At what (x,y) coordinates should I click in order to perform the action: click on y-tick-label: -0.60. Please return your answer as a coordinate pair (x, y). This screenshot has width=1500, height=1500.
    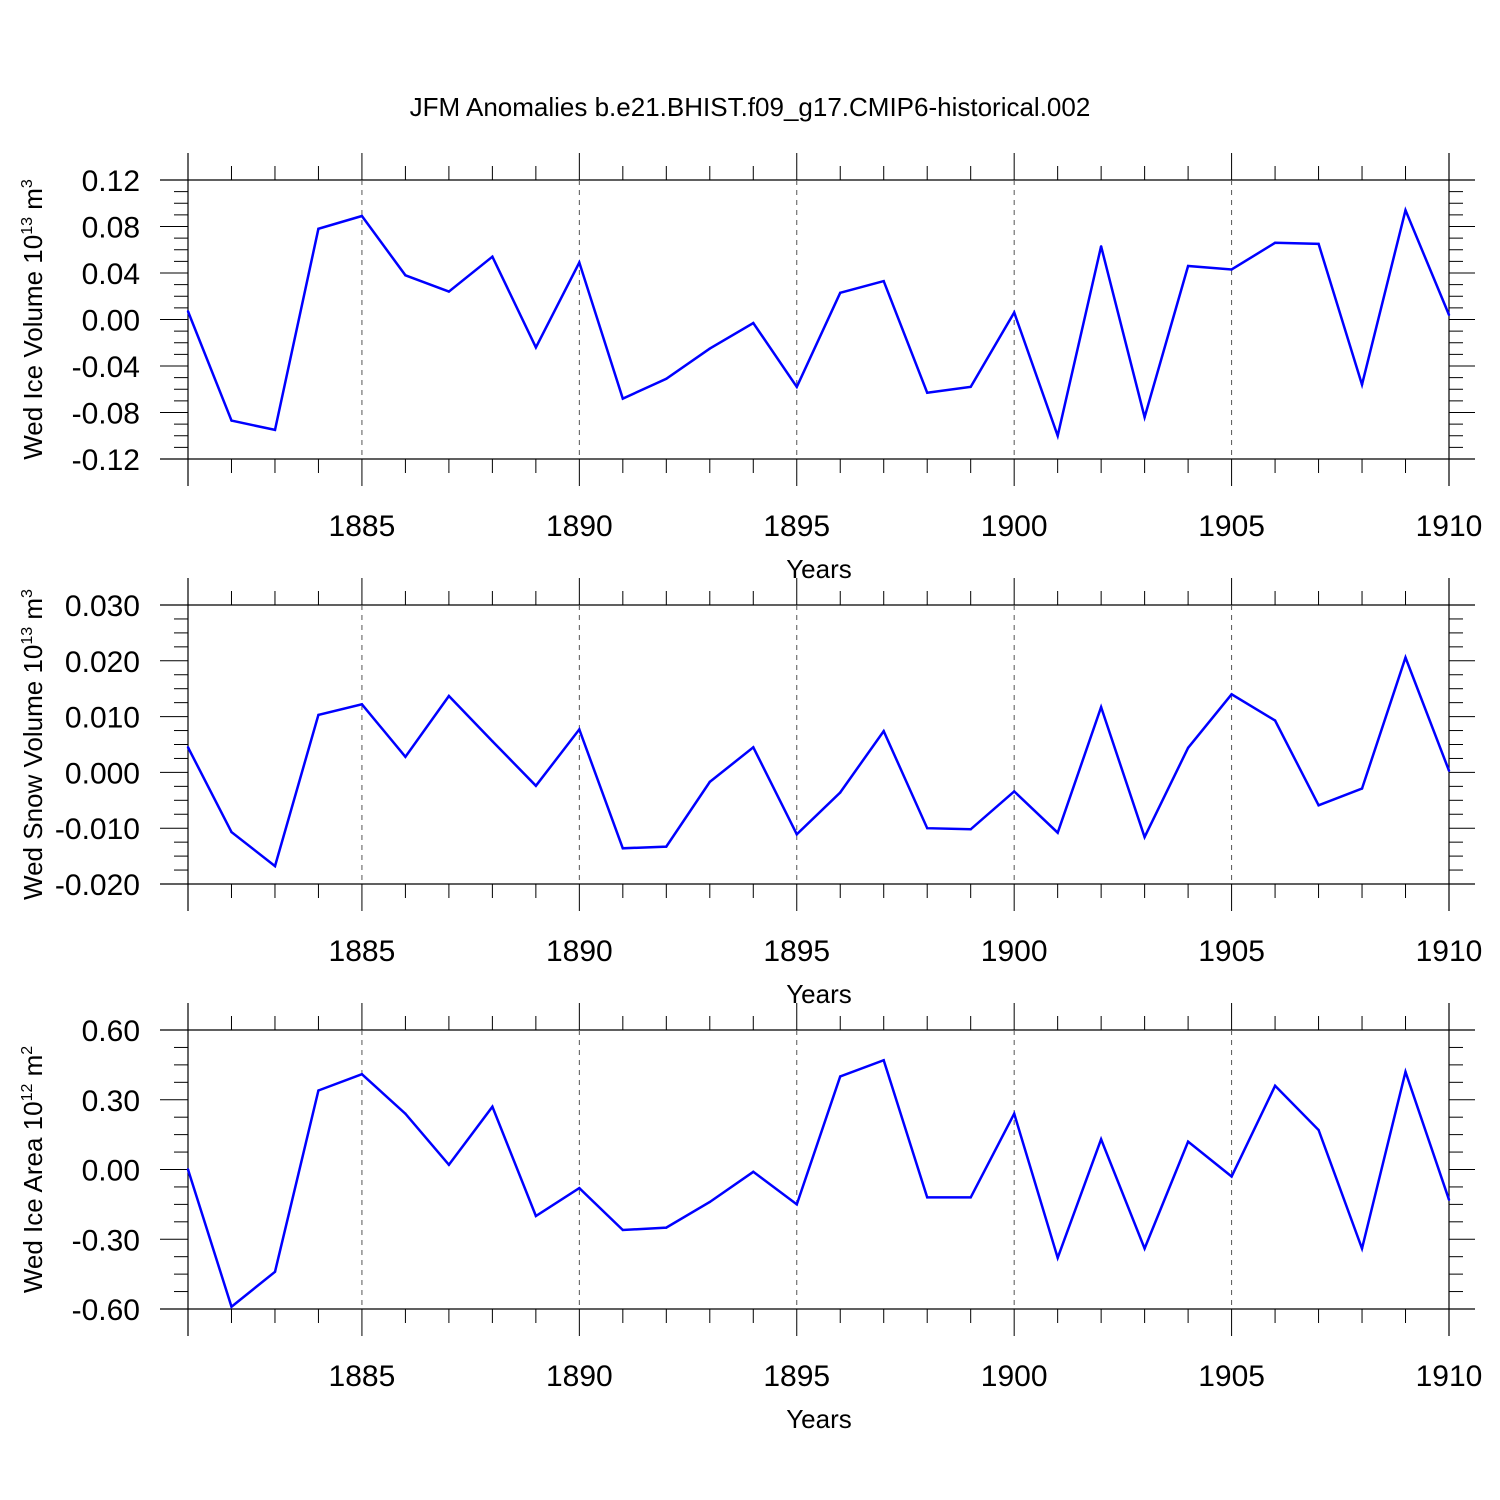
    Looking at the image, I should click on (106, 1310).